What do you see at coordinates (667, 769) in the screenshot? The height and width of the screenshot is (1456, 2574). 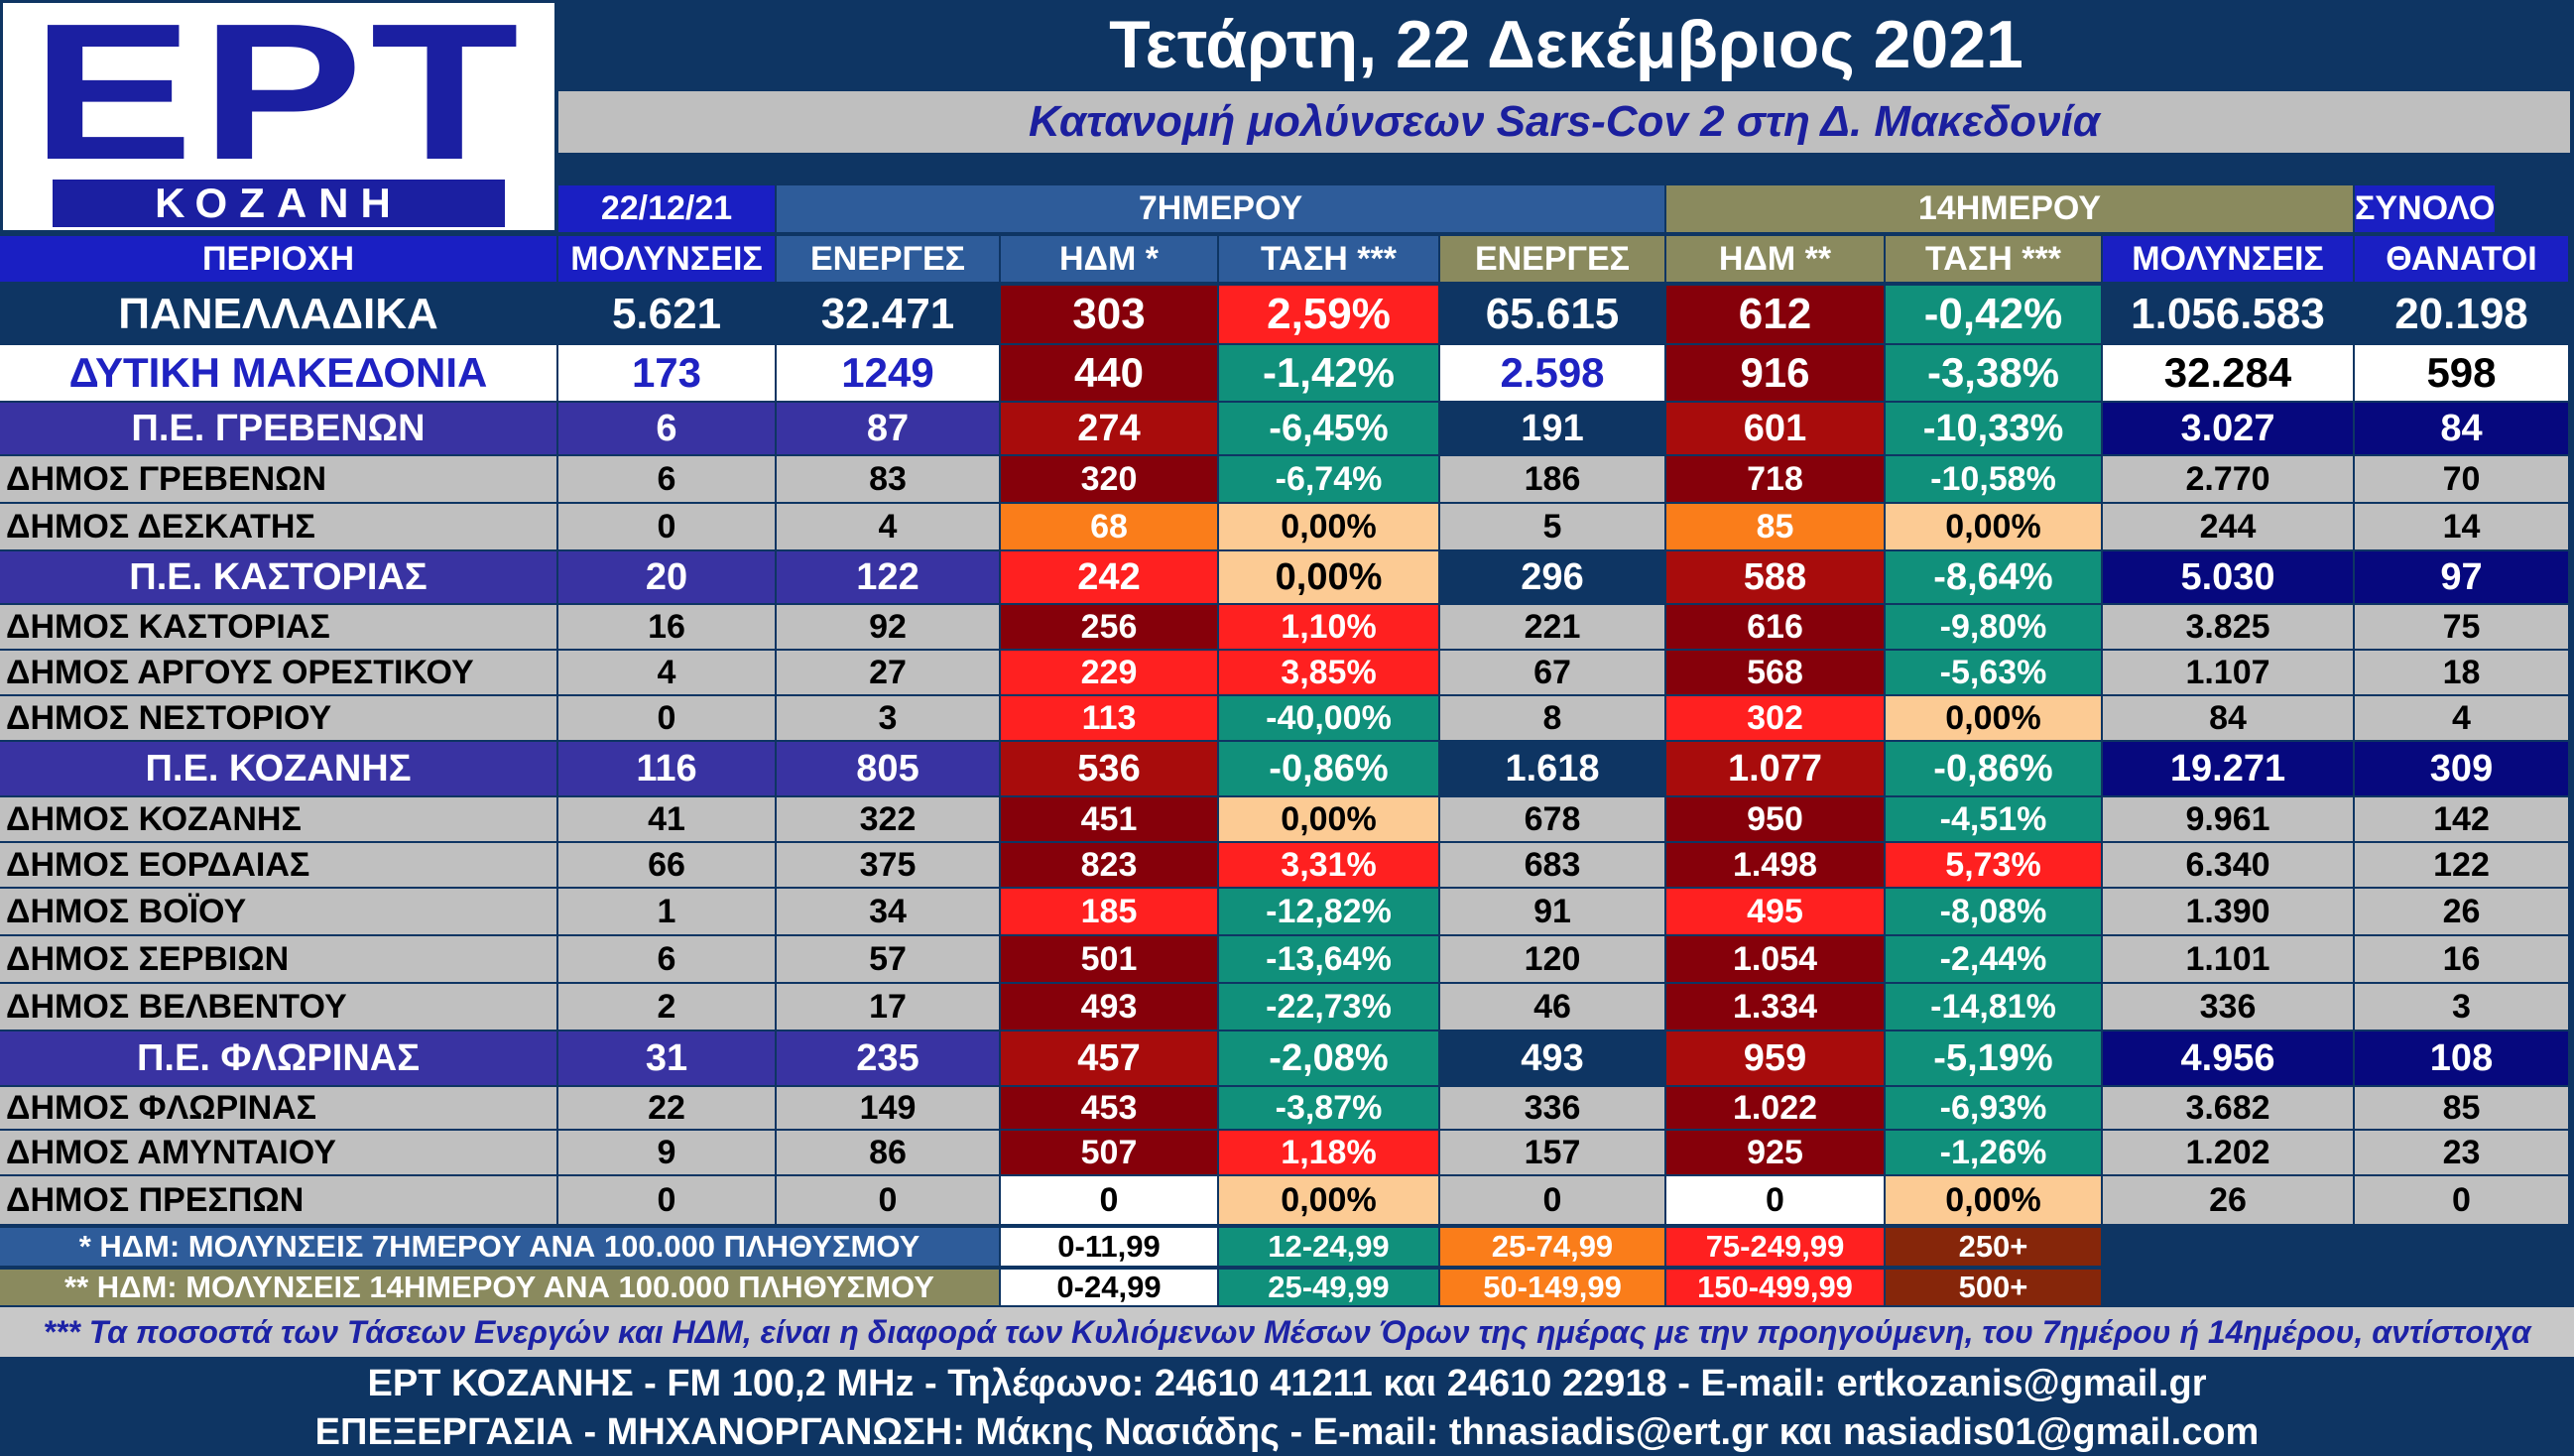 I see `table-cell: 116` at bounding box center [667, 769].